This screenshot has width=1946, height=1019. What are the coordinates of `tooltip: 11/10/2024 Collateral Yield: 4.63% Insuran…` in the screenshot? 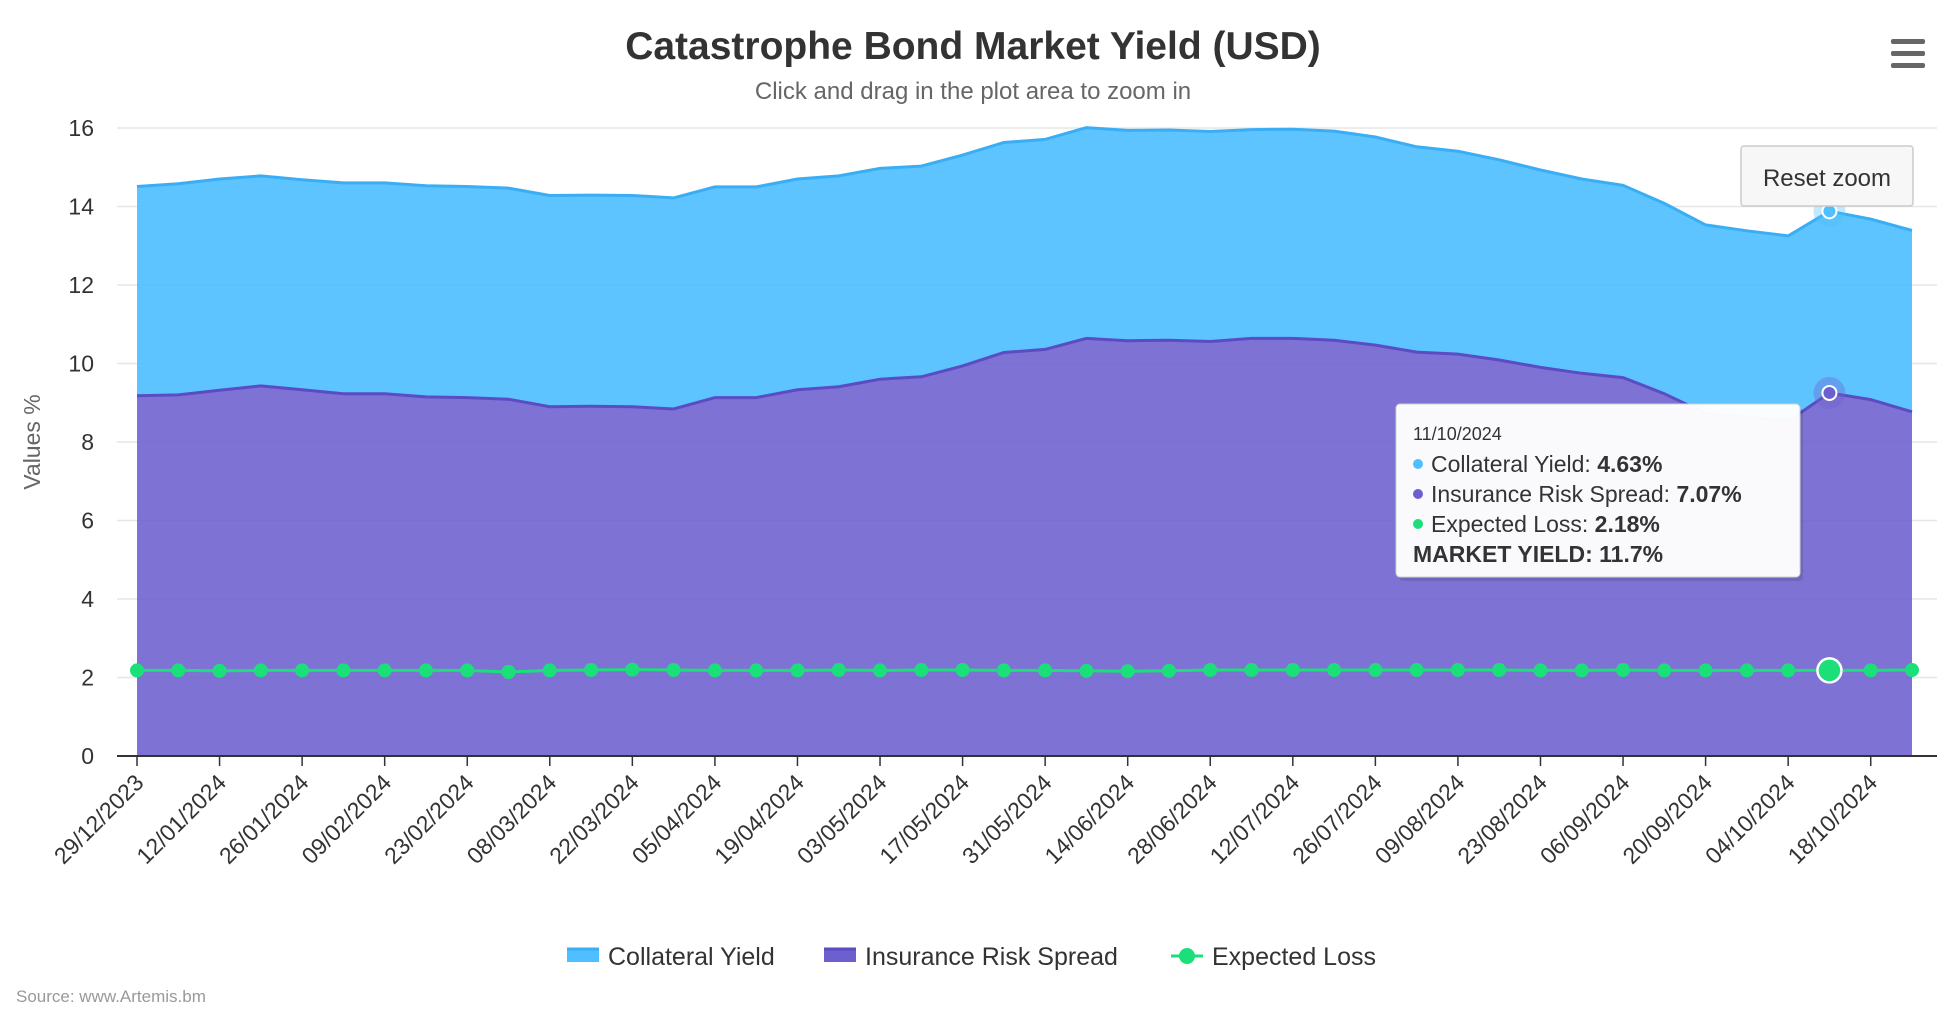 It's located at (1599, 492).